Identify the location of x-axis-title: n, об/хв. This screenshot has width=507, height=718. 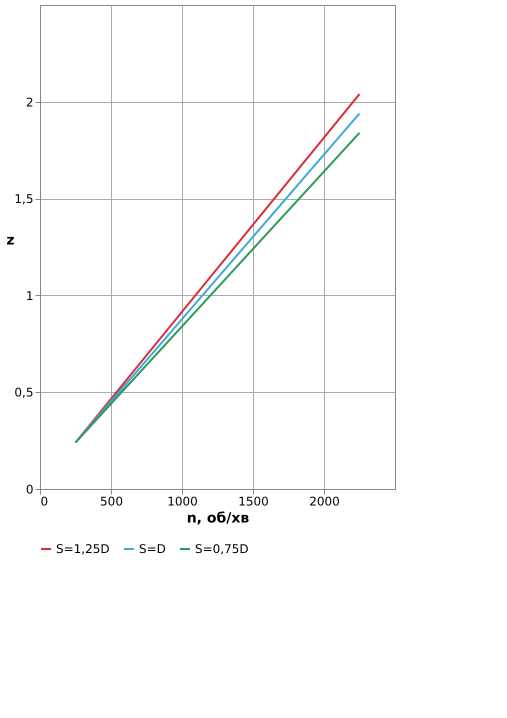
(218, 518).